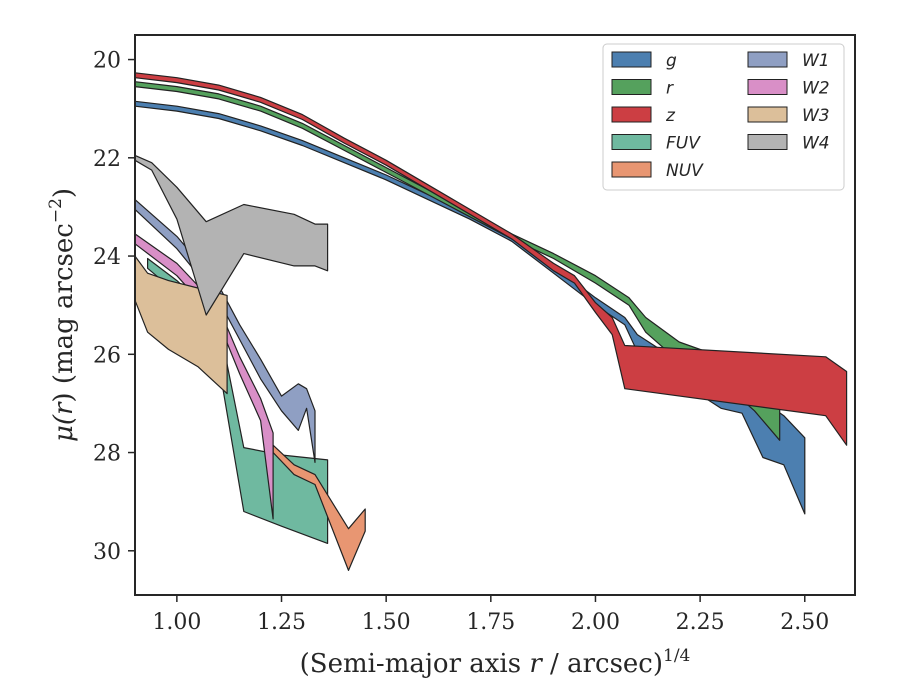  I want to click on legend-label-w2: W2, so click(816, 89).